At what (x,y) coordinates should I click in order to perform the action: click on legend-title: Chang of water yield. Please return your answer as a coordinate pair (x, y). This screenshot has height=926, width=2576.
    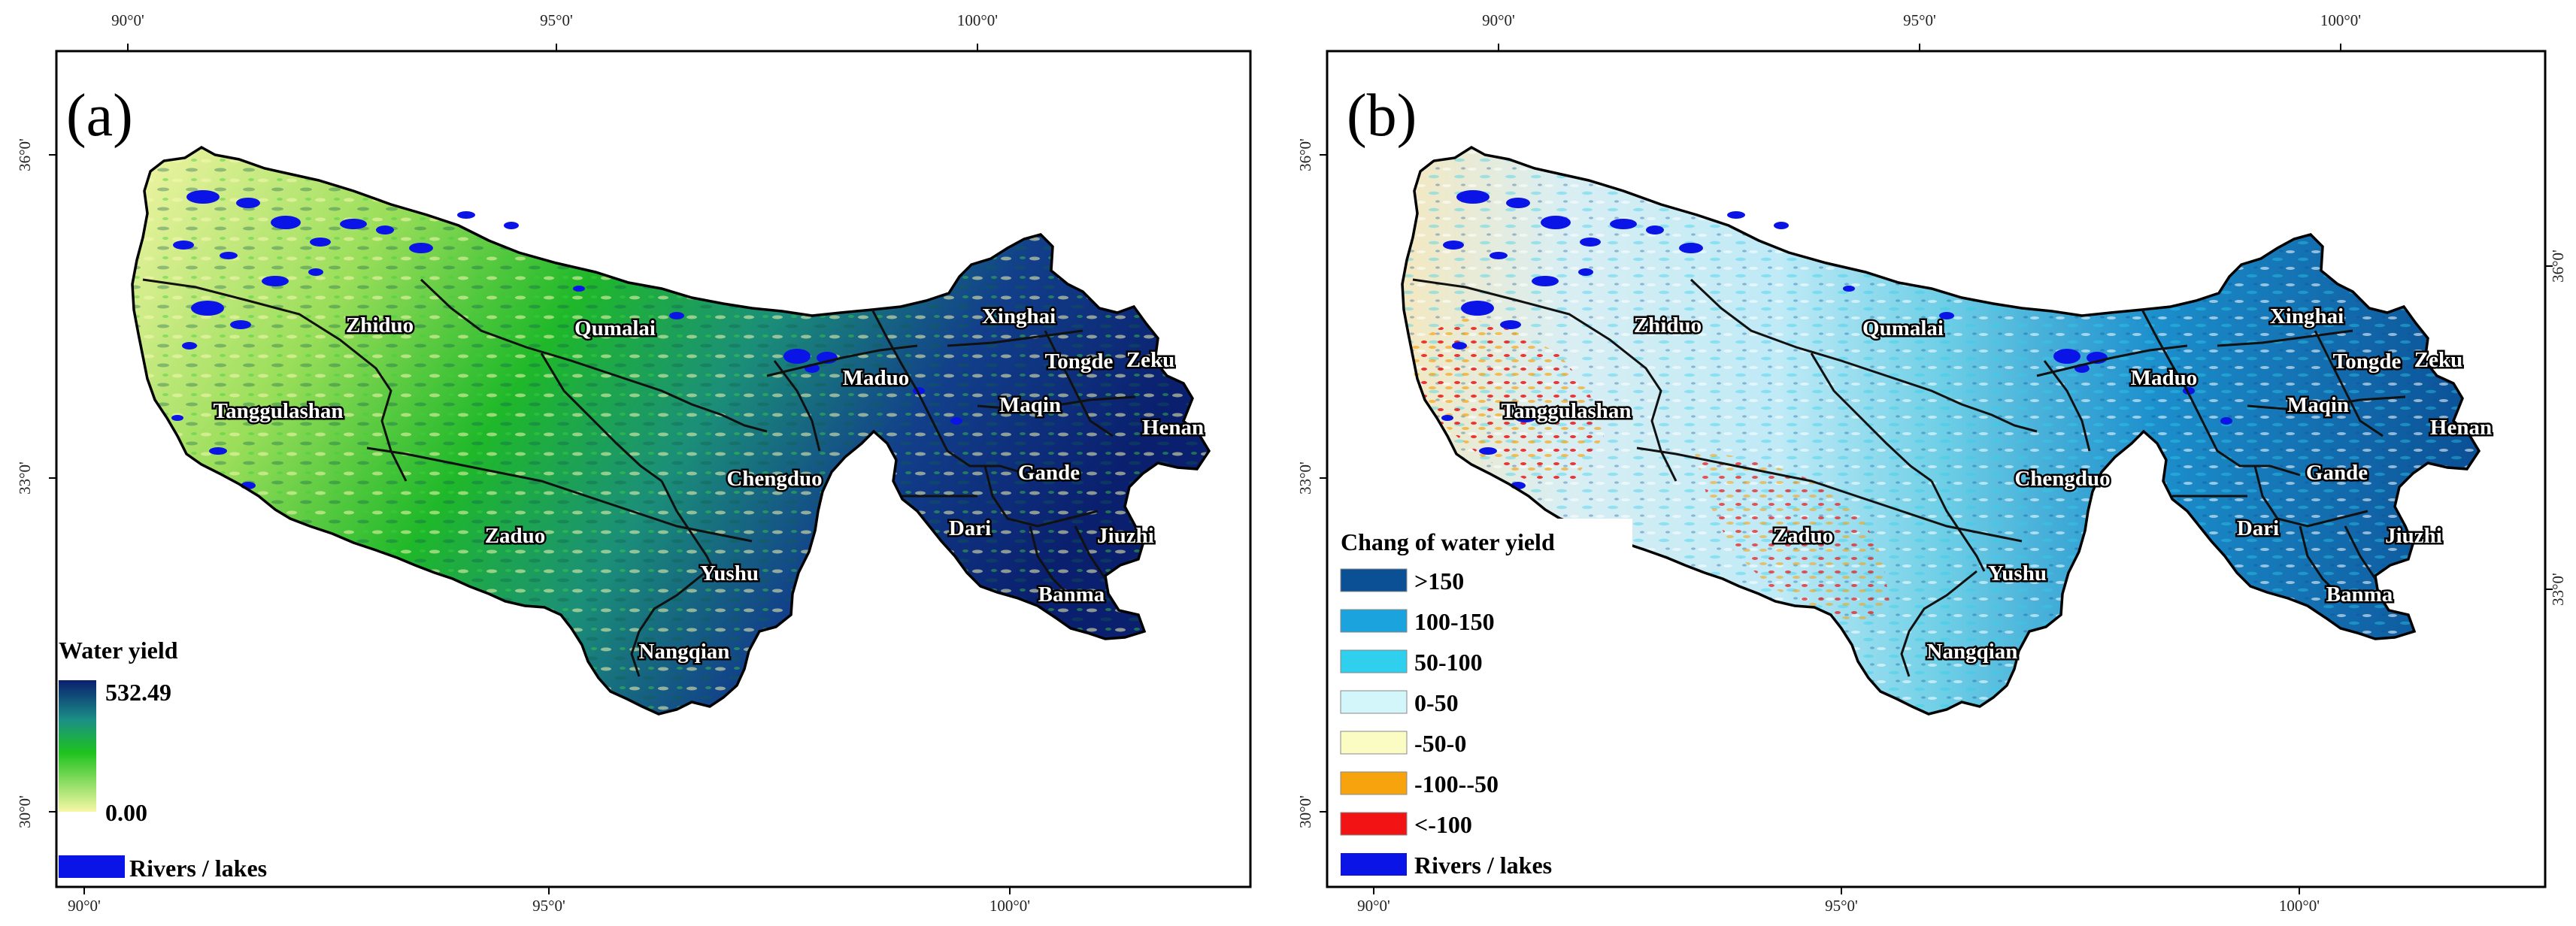
    Looking at the image, I should click on (1448, 542).